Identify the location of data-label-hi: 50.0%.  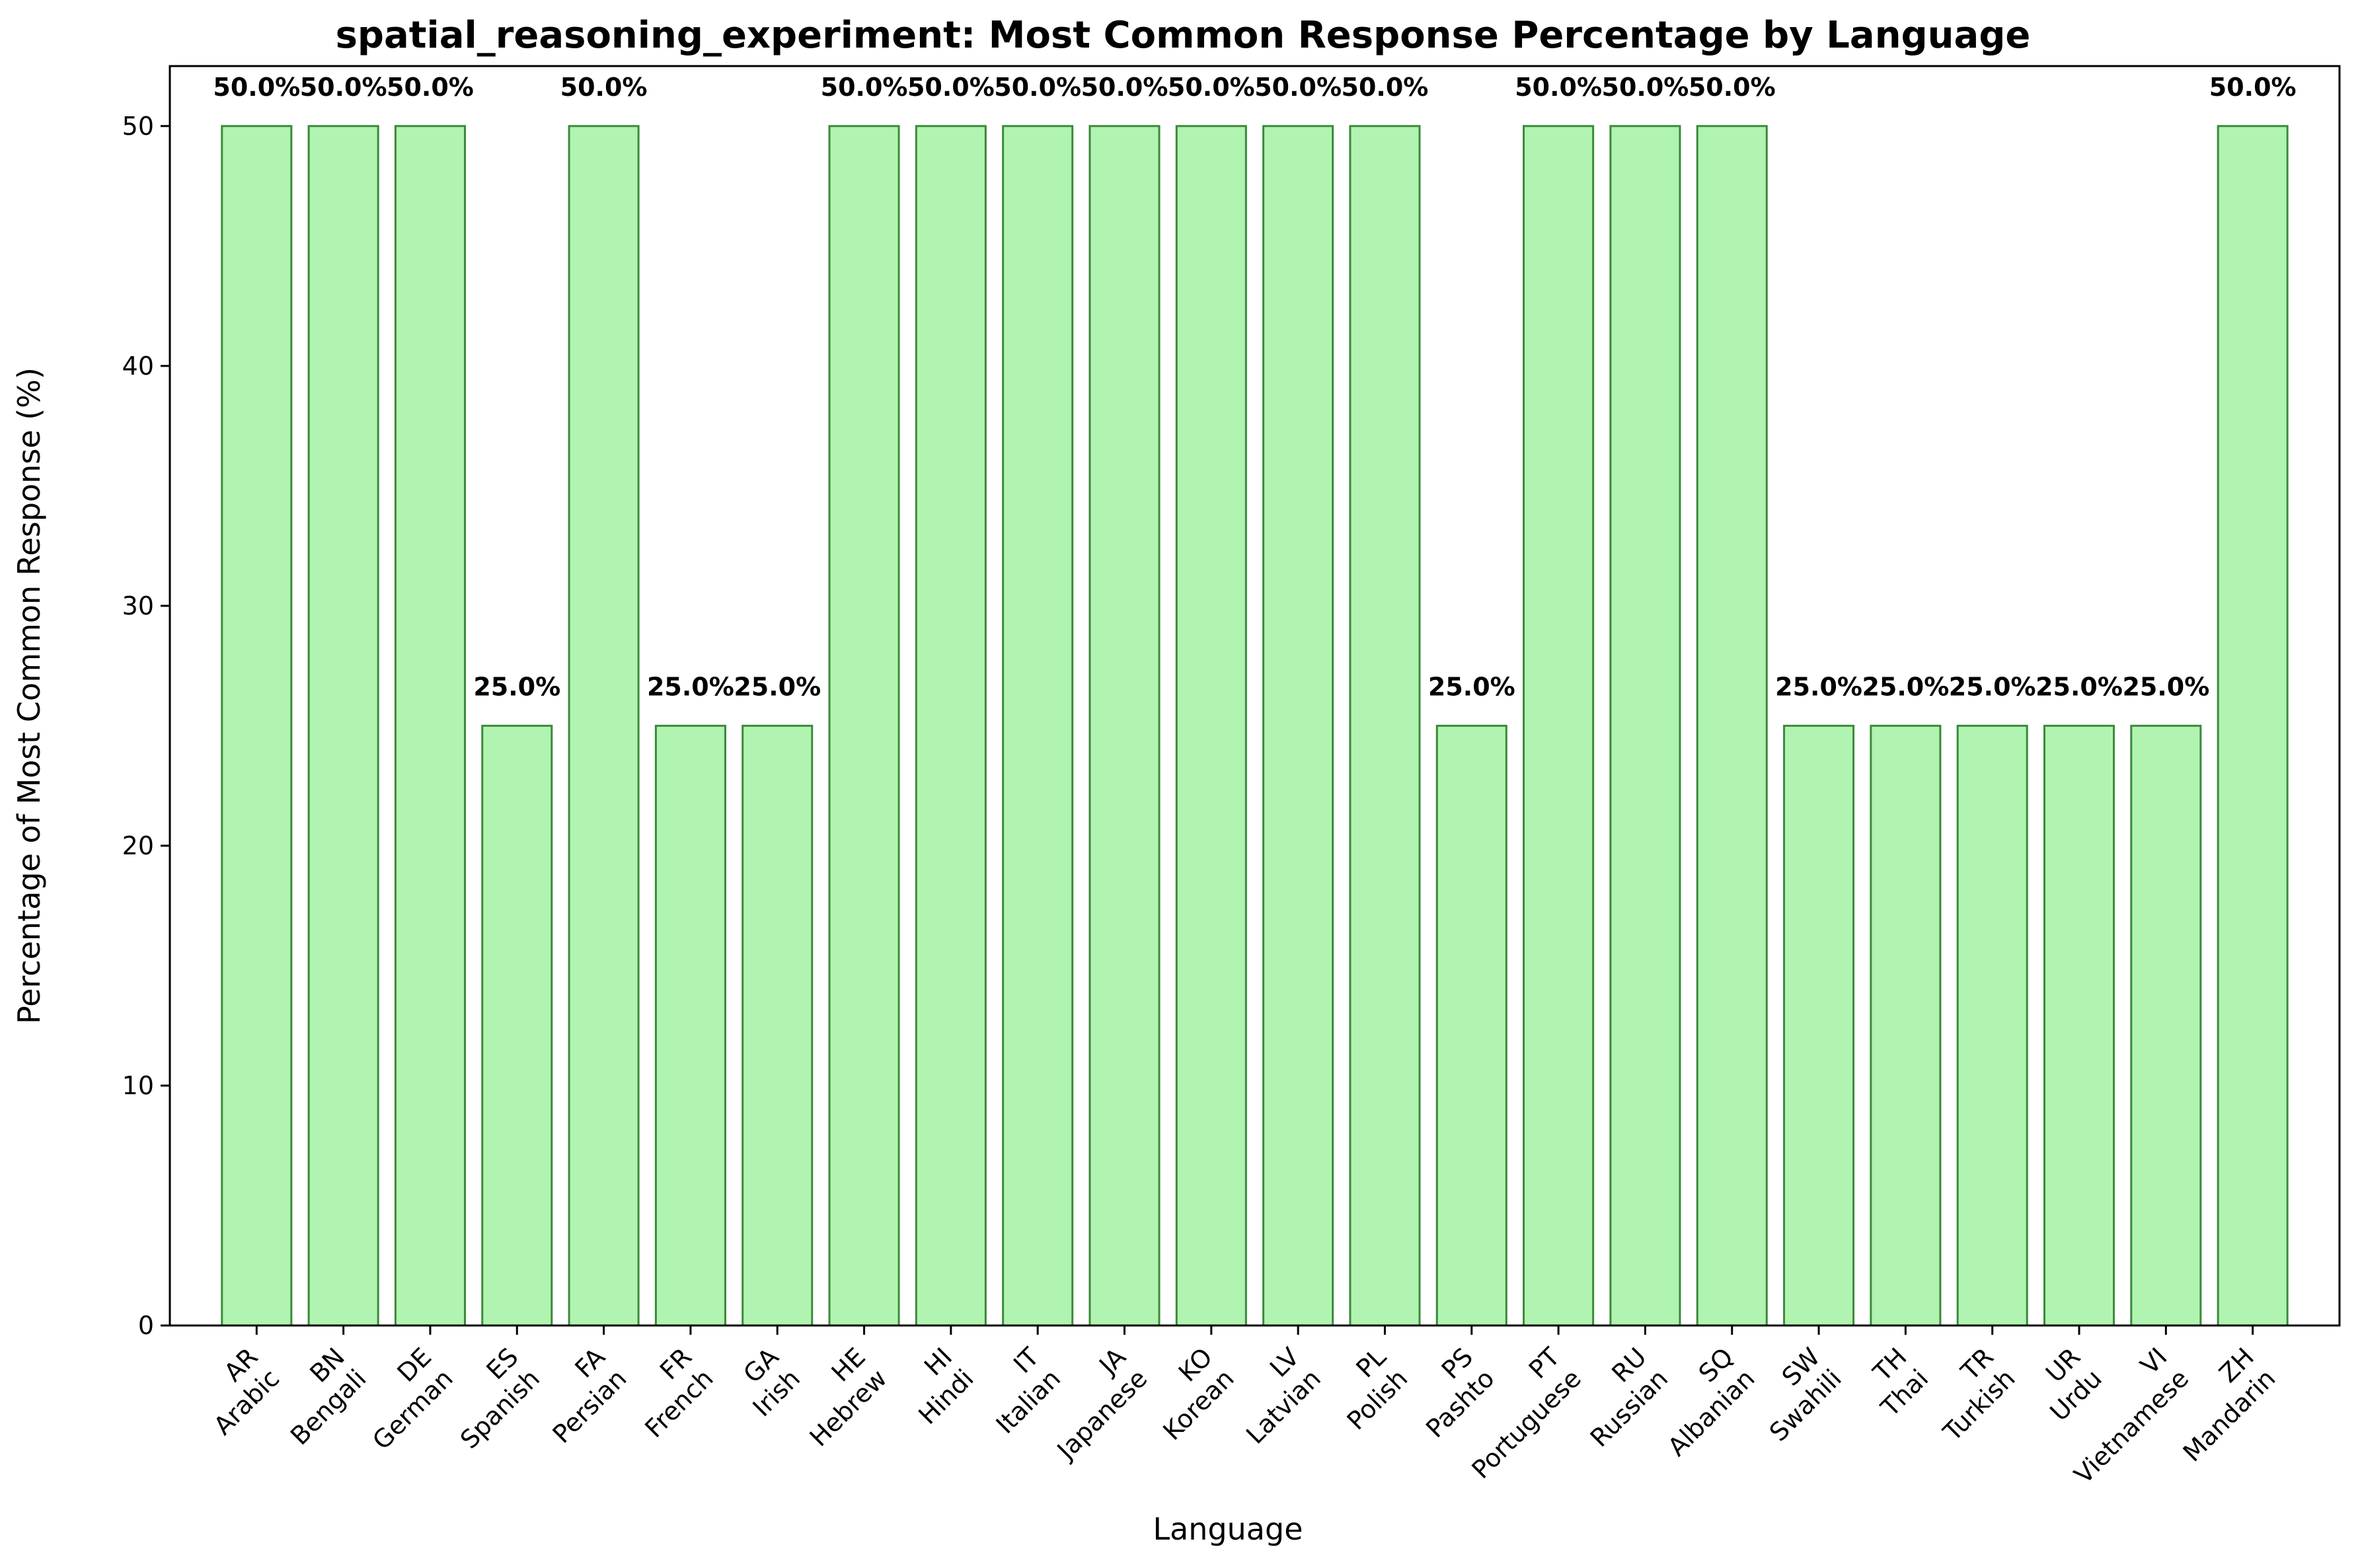
(951, 87).